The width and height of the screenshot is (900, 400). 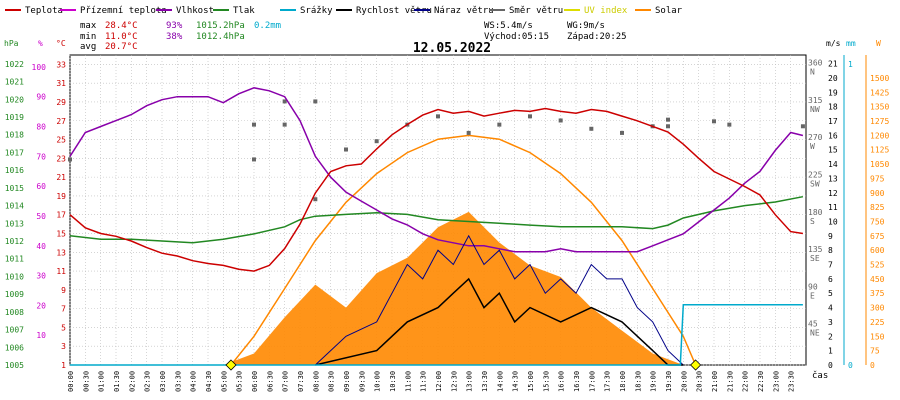 What do you see at coordinates (41, 335) in the screenshot?
I see `humidity-tick: 10` at bounding box center [41, 335].